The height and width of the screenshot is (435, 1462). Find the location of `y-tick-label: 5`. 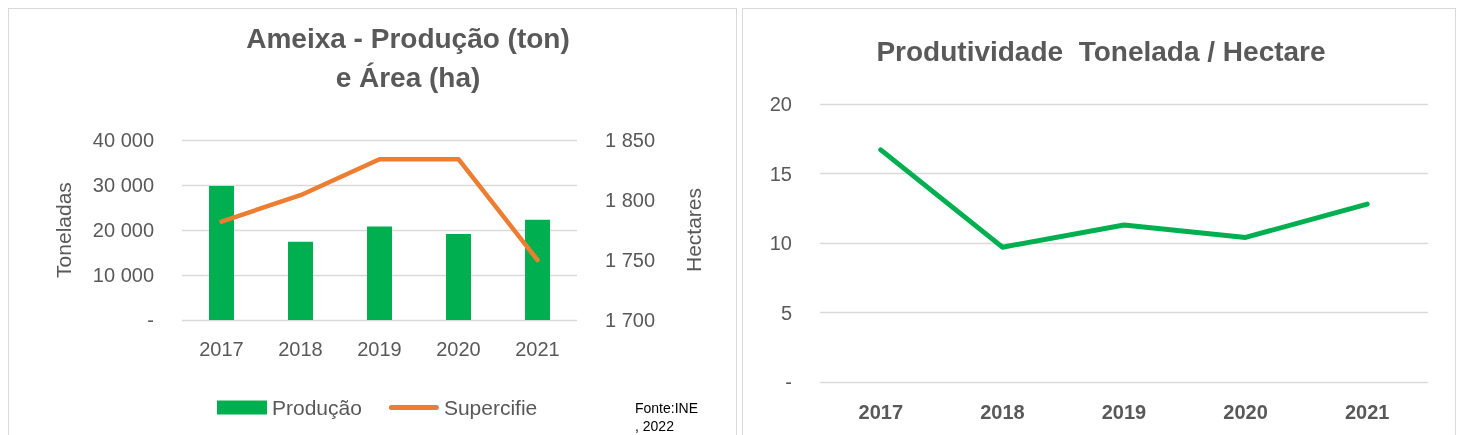

y-tick-label: 5 is located at coordinates (786, 312).